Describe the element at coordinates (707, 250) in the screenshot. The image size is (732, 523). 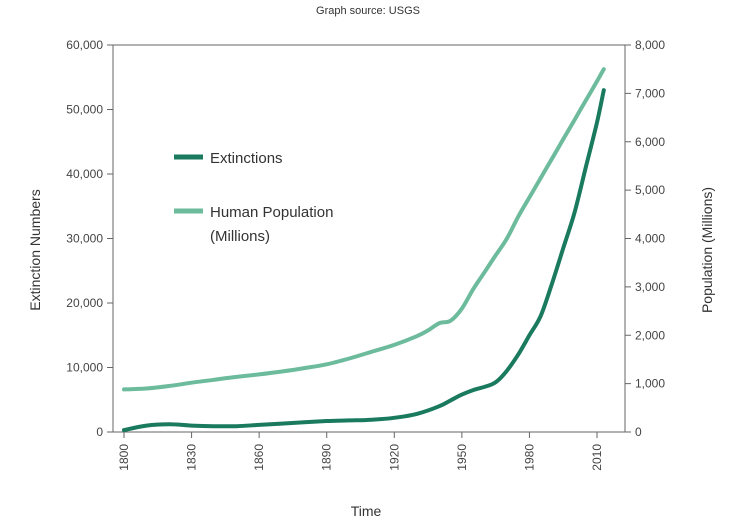
I see `right-axis-title: Population (Millions)` at that location.